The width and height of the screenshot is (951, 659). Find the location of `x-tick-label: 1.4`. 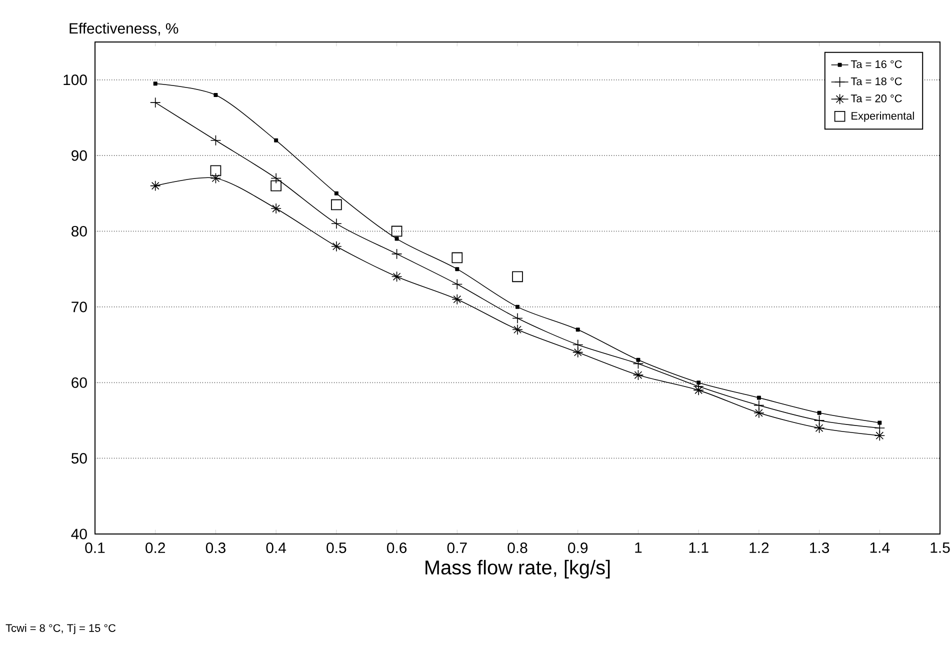

x-tick-label: 1.4 is located at coordinates (880, 547).